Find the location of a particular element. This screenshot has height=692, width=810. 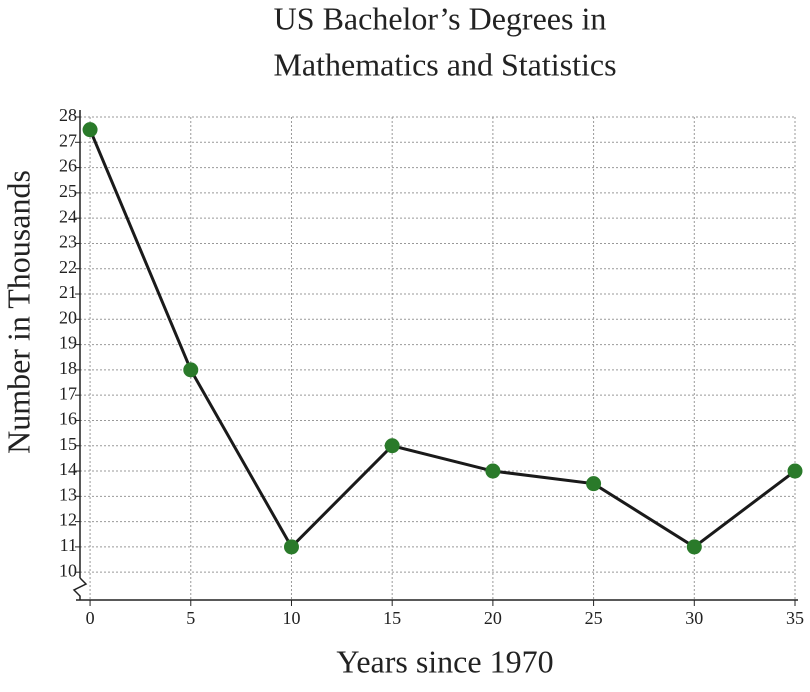

y-tick-label: 16 is located at coordinates (68, 419).